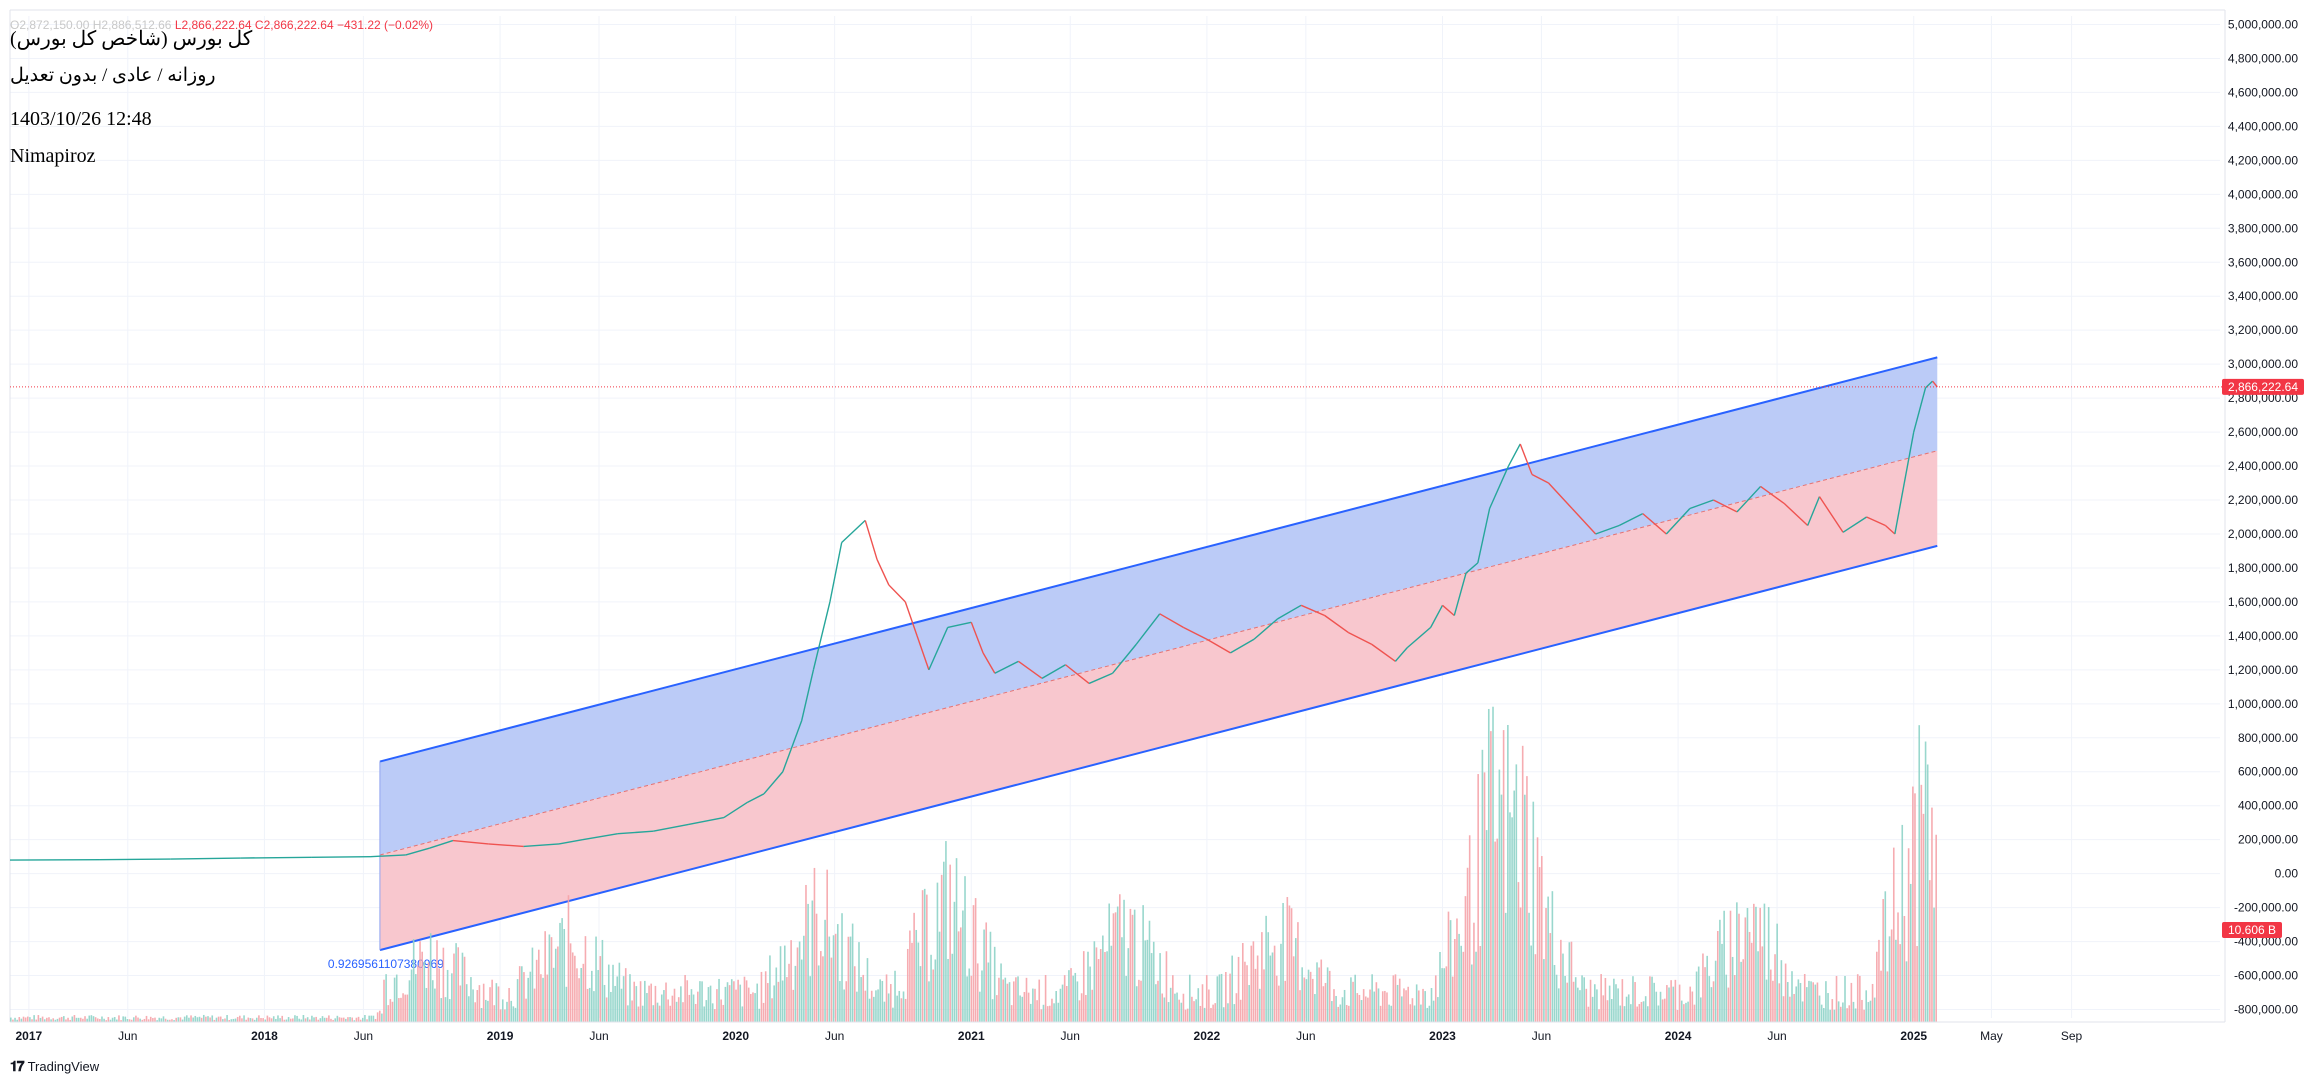 Image resolution: width=2317 pixels, height=1084 pixels. Describe the element at coordinates (2252, 930) in the screenshot. I see `volume-badge` at that location.